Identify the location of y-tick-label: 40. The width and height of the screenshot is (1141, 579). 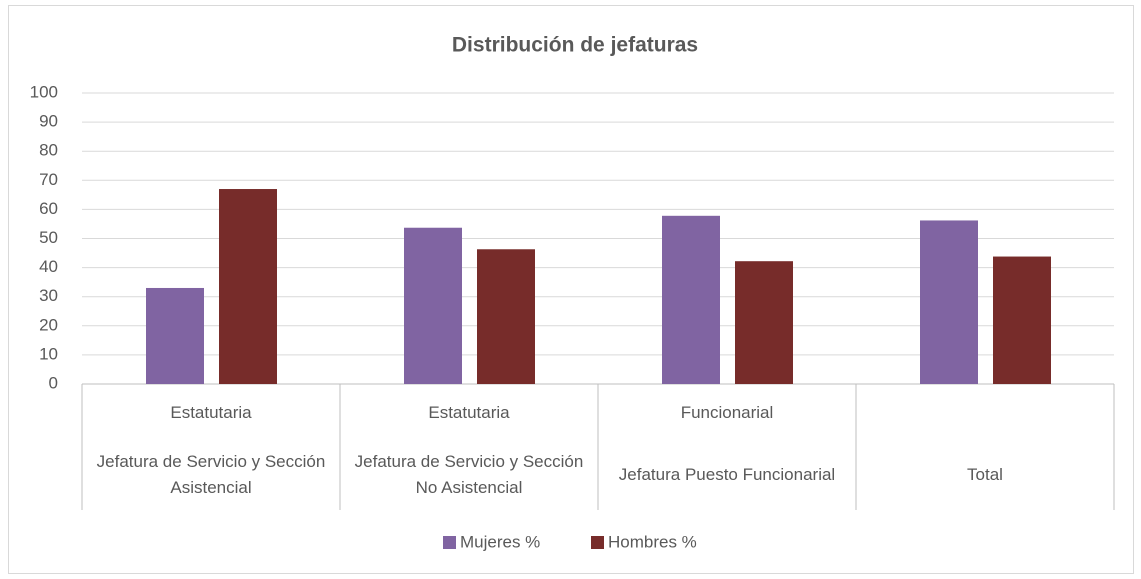
(48, 266).